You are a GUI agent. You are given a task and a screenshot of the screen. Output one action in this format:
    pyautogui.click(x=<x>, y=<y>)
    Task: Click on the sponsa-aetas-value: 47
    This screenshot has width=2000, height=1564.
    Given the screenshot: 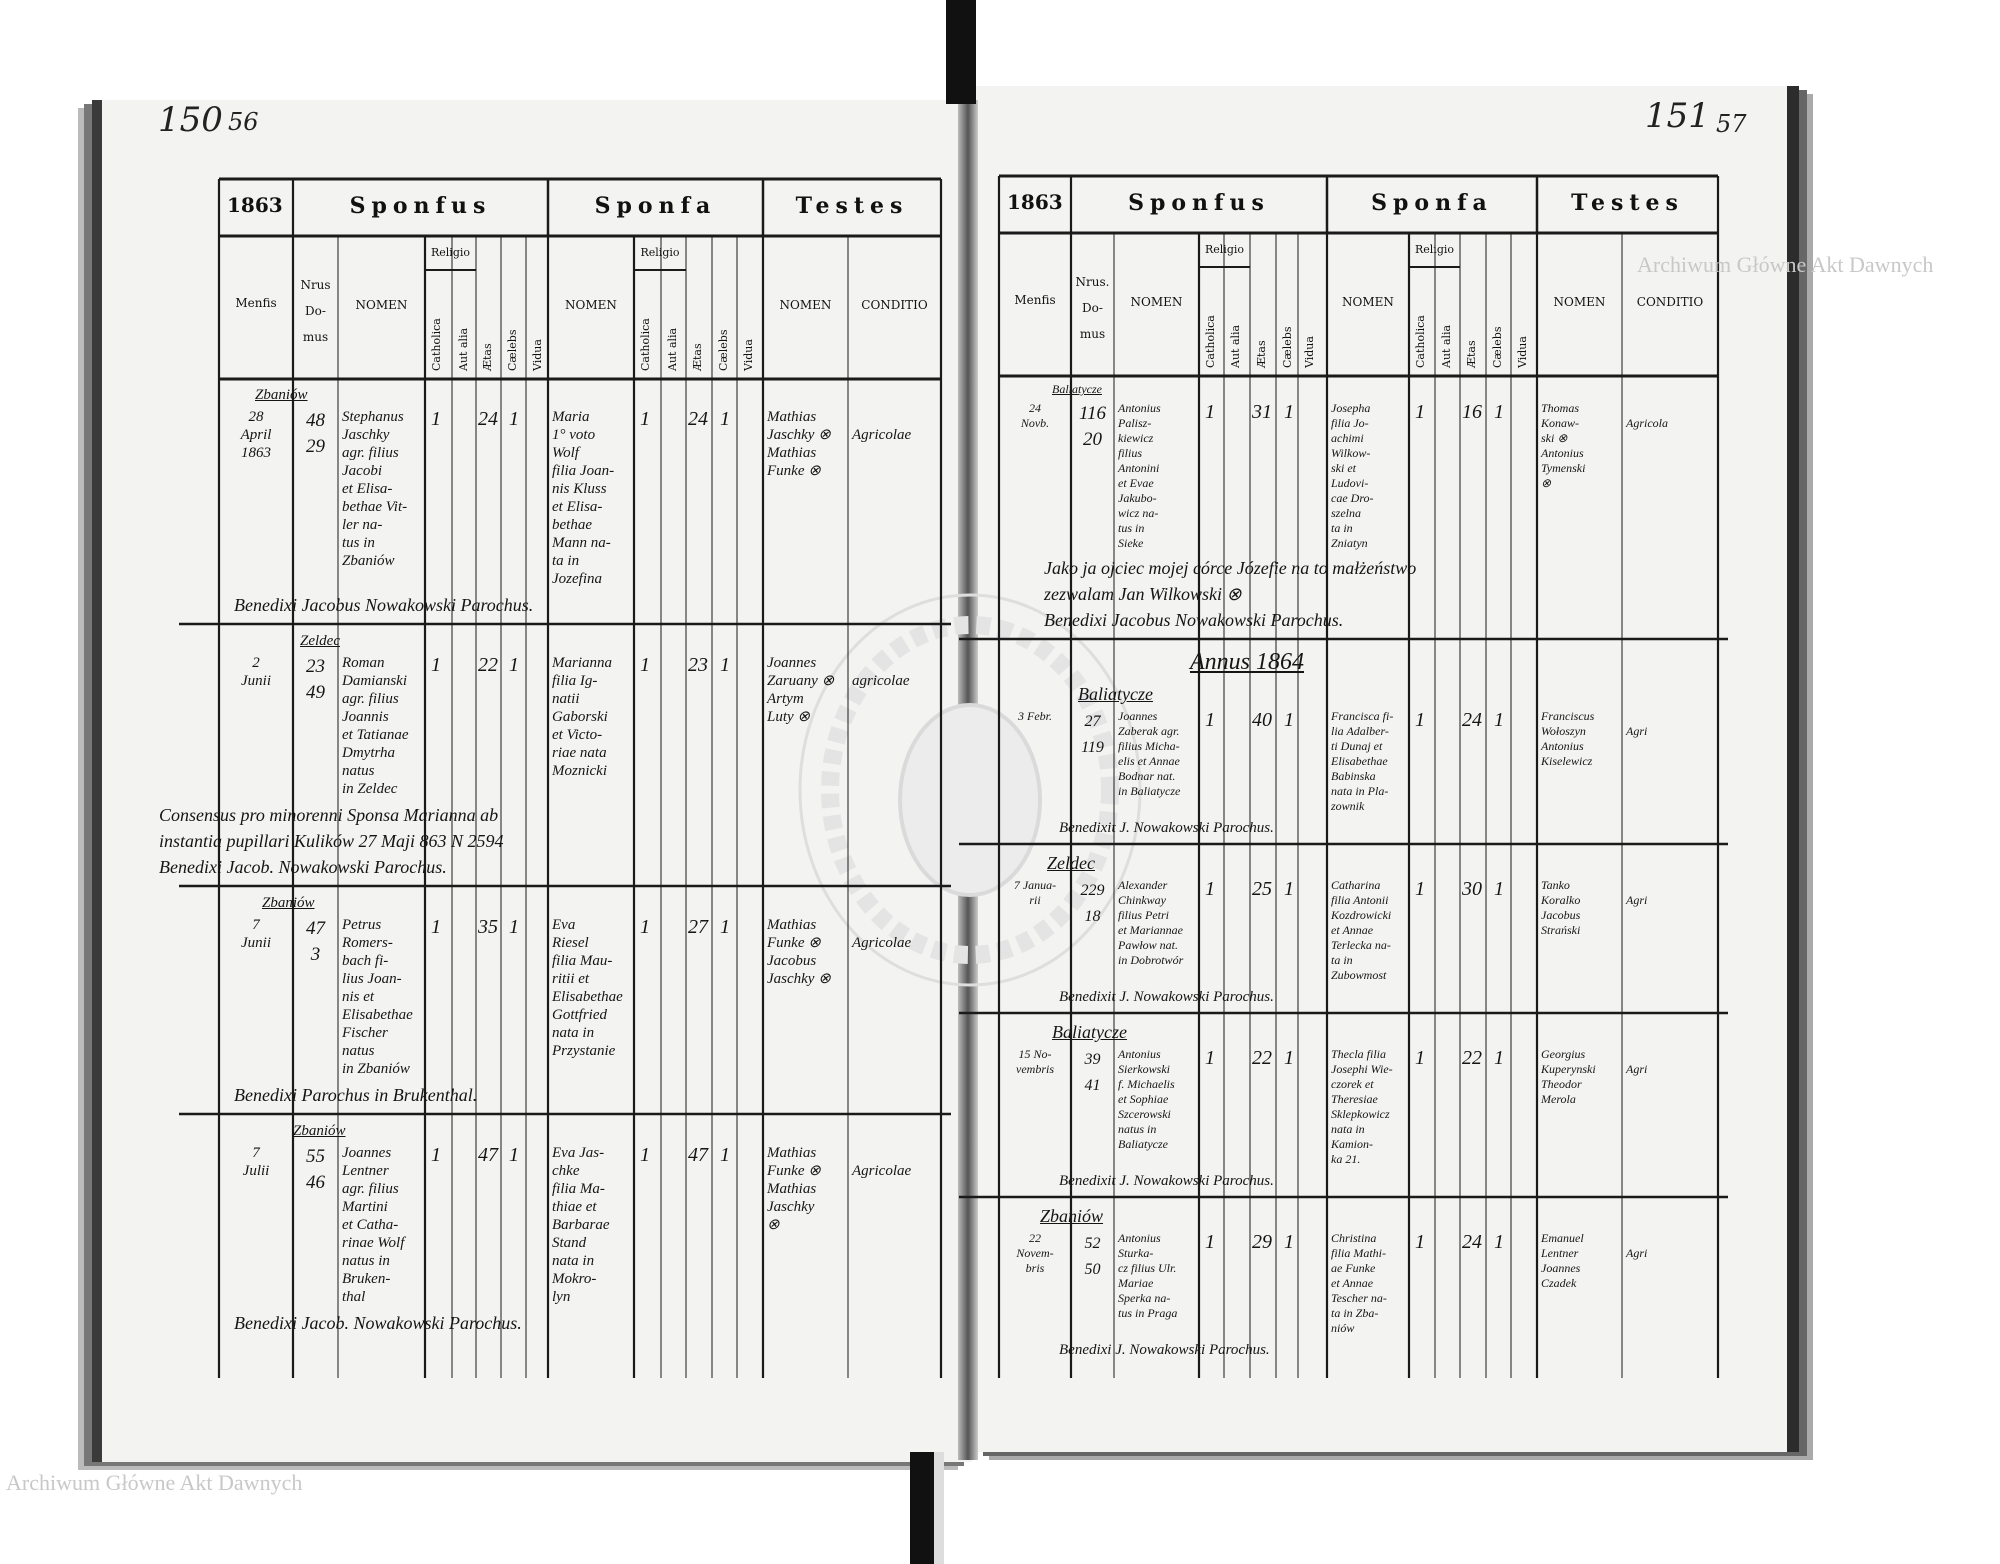 What is the action you would take?
    pyautogui.click(x=698, y=1155)
    